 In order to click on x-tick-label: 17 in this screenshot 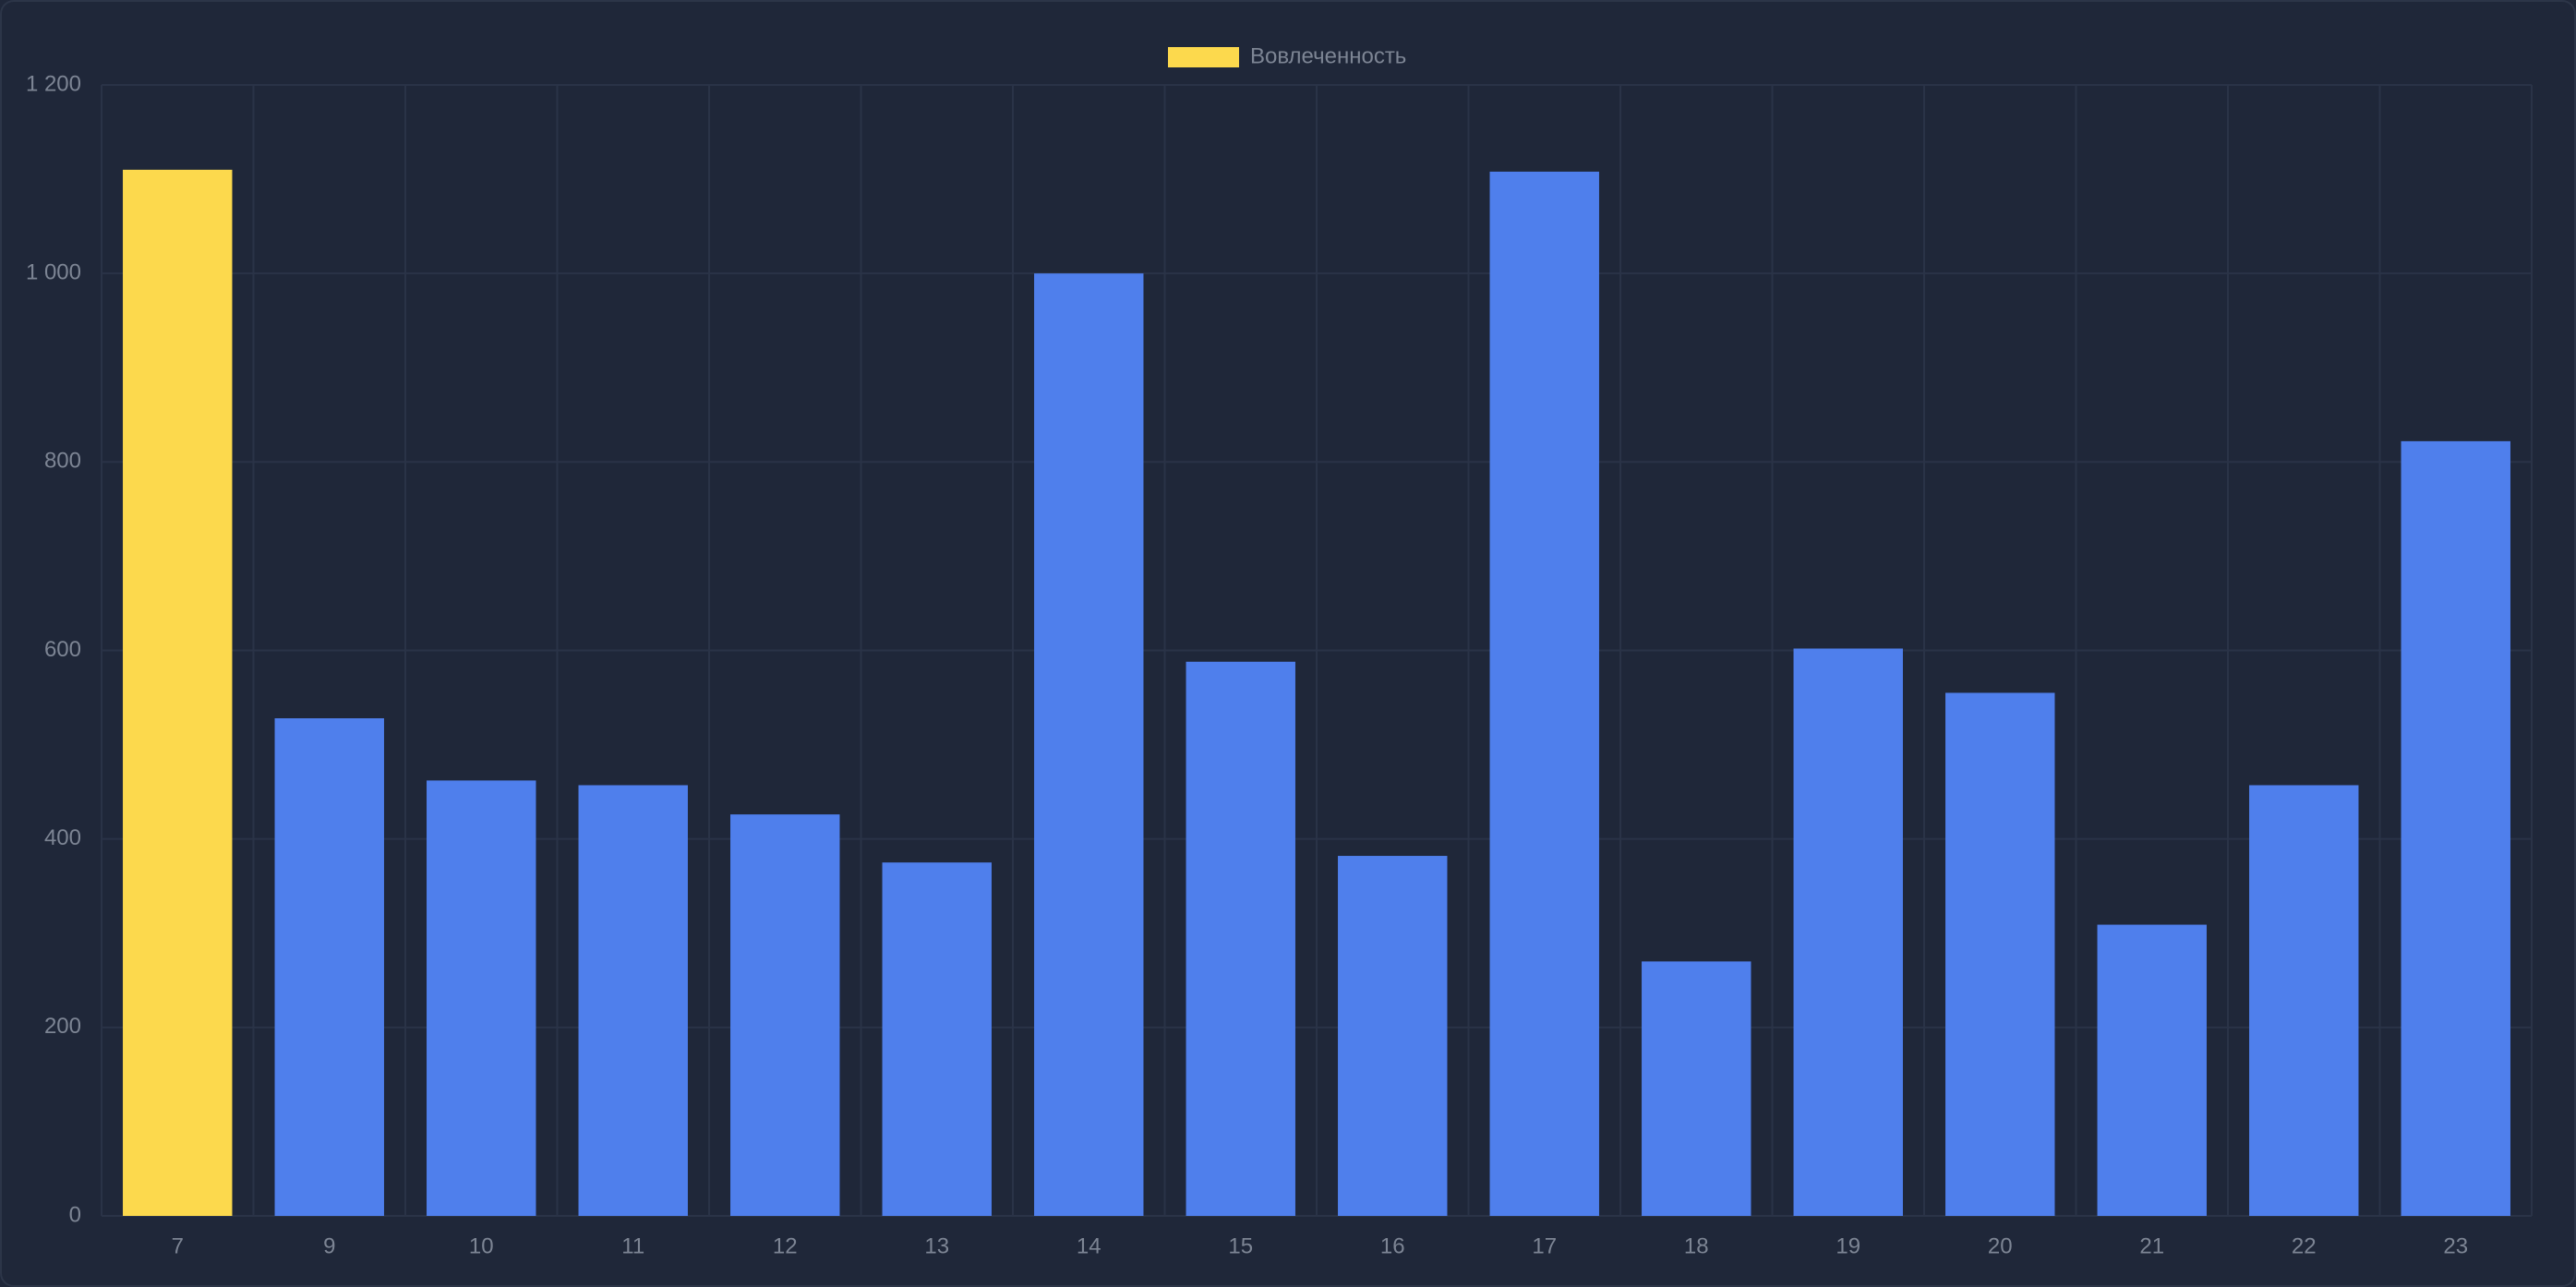, I will do `click(1544, 1245)`.